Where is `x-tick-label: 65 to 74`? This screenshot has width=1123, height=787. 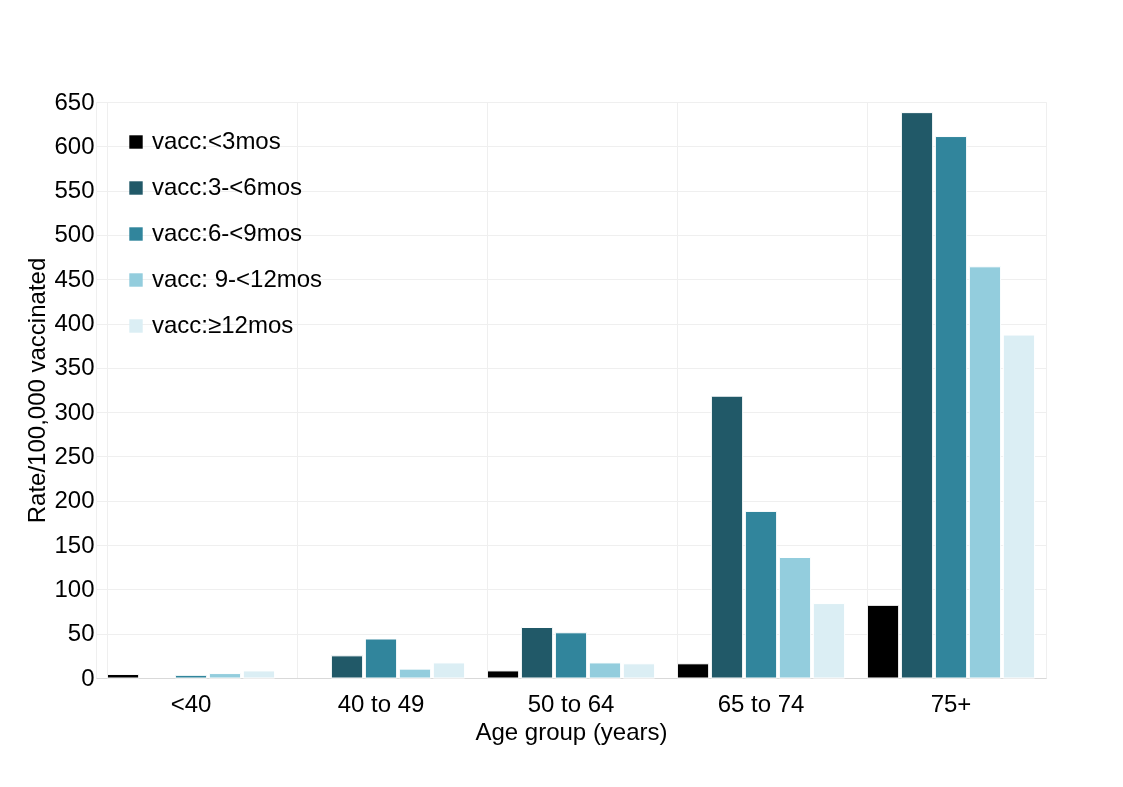 x-tick-label: 65 to 74 is located at coordinates (761, 703).